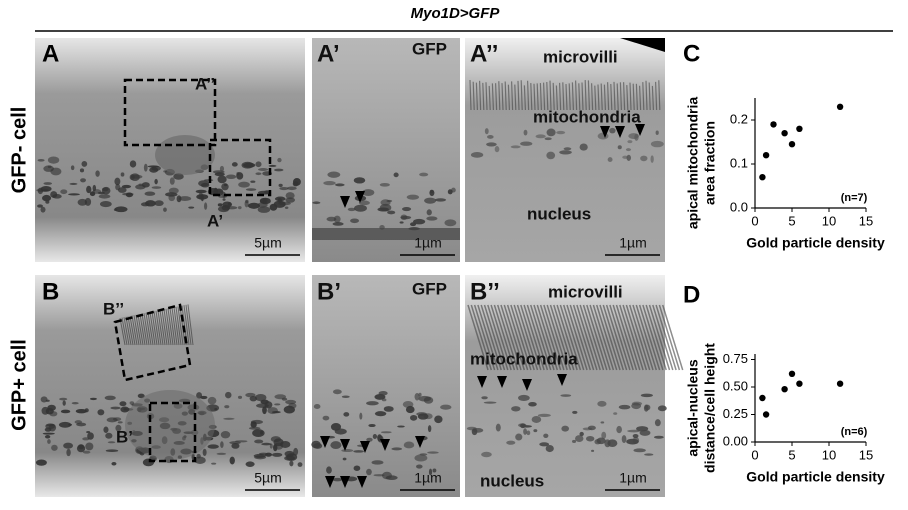 The width and height of the screenshot is (908, 510). Describe the element at coordinates (192, 270) in the screenshot. I see `inset-boxes` at that location.